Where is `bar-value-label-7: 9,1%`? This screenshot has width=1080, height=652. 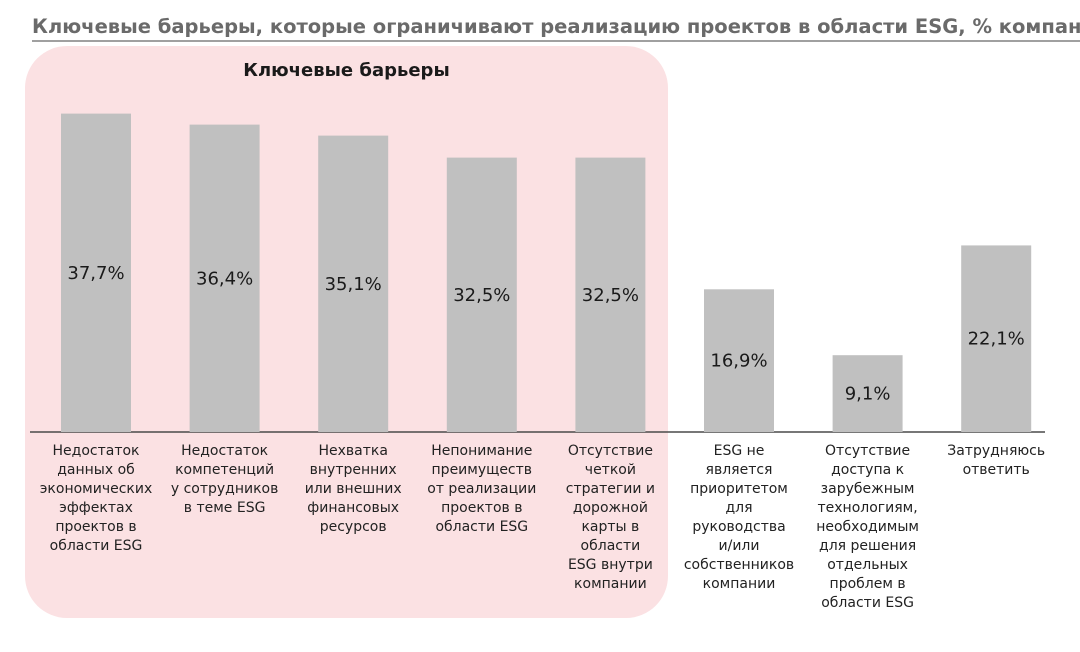
bar-value-label-7: 9,1% is located at coordinates (868, 394).